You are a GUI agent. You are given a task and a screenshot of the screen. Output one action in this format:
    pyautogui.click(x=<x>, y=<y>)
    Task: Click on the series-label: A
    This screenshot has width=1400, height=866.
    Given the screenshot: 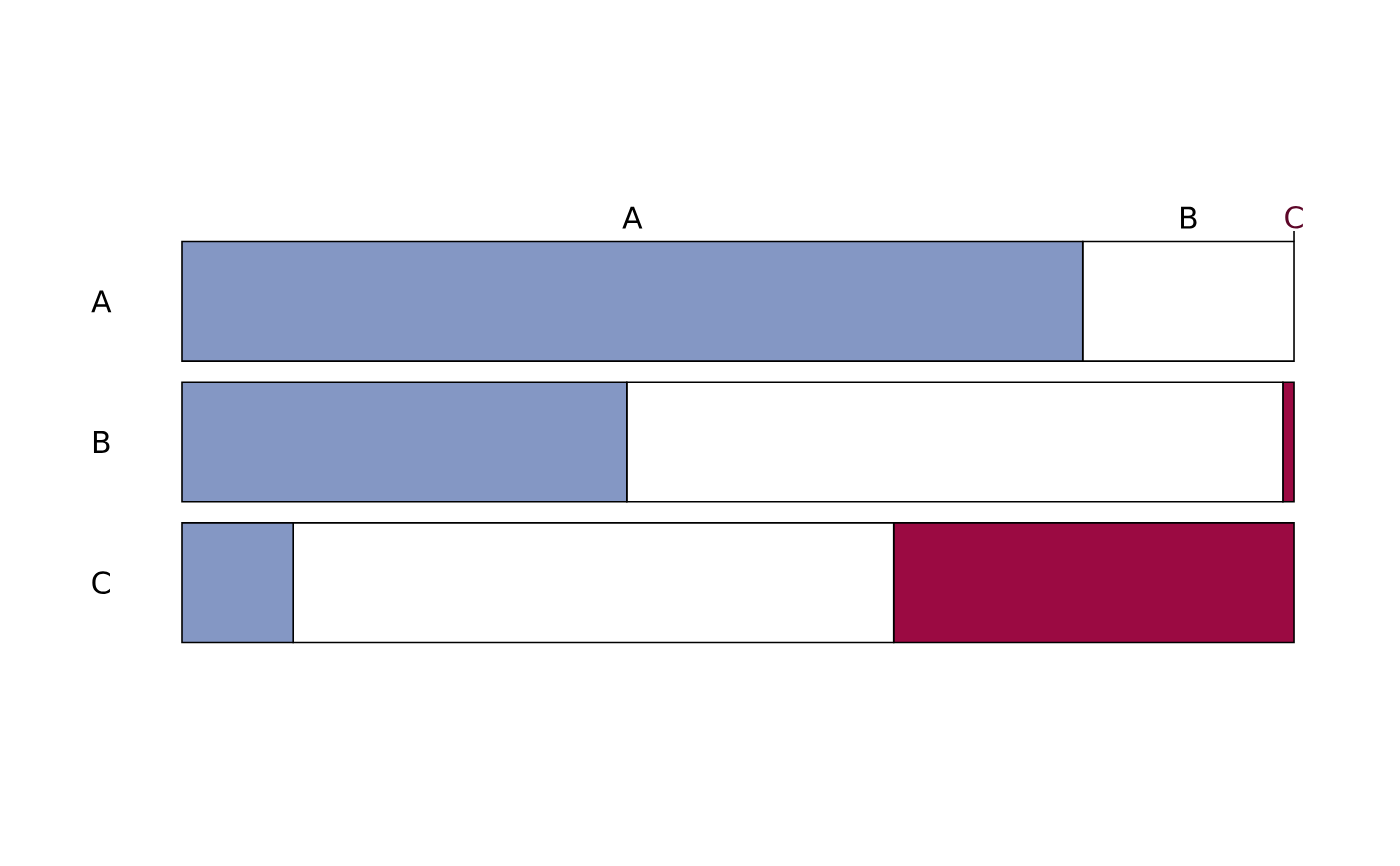 What is the action you would take?
    pyautogui.click(x=632, y=217)
    